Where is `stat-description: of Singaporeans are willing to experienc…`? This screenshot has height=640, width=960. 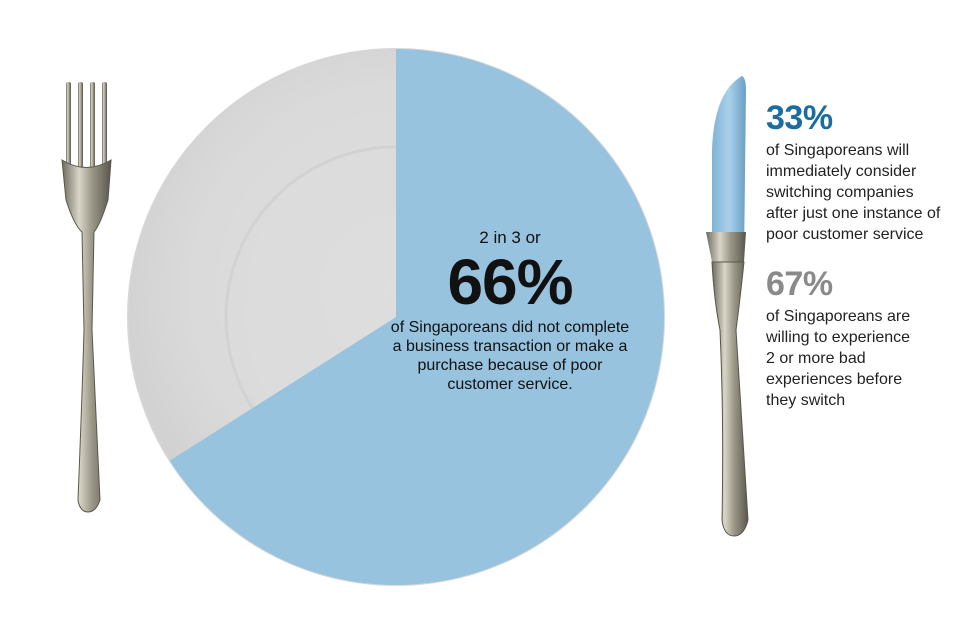 stat-description: of Singaporeans are willing to experienc… is located at coordinates (838, 358).